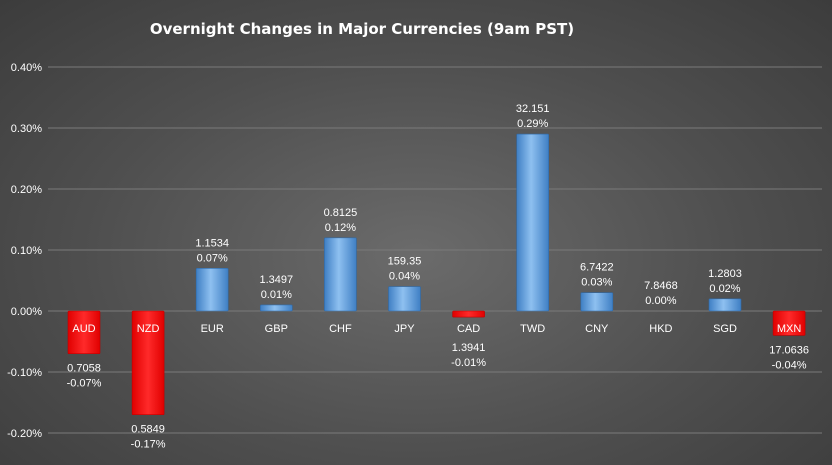 Image resolution: width=832 pixels, height=465 pixels. What do you see at coordinates (725, 274) in the screenshot?
I see `rate-label: 1.2803` at bounding box center [725, 274].